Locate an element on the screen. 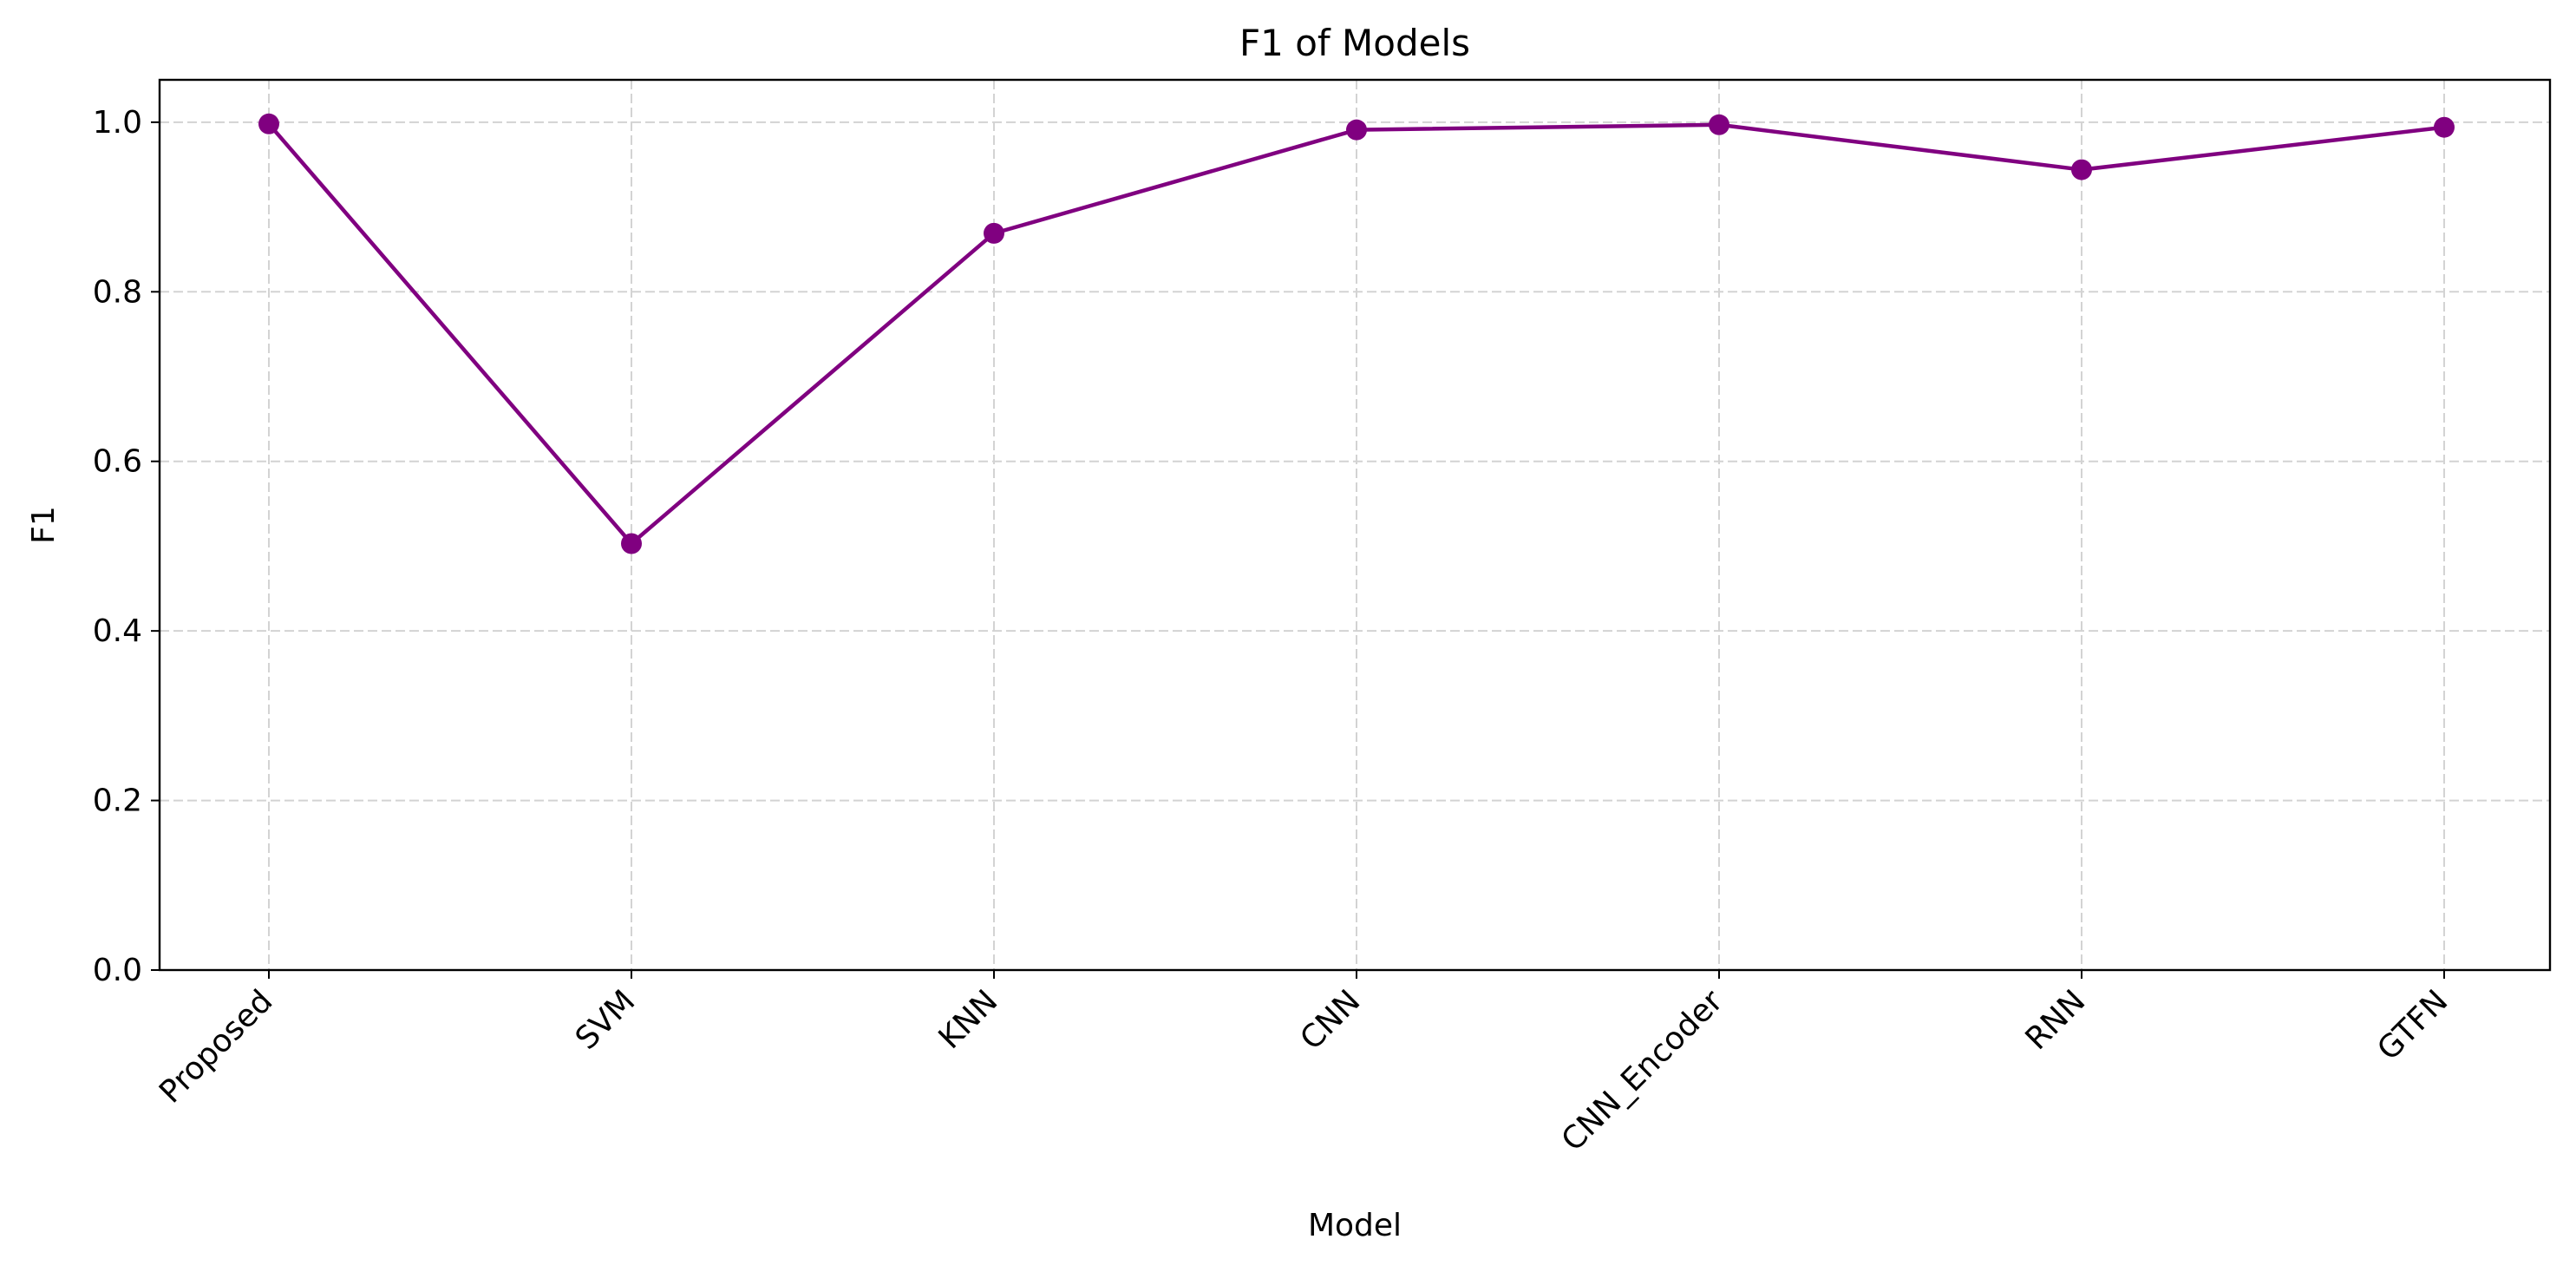 This screenshot has height=1272, width=2576. x-tick-label: SVM is located at coordinates (606, 1020).